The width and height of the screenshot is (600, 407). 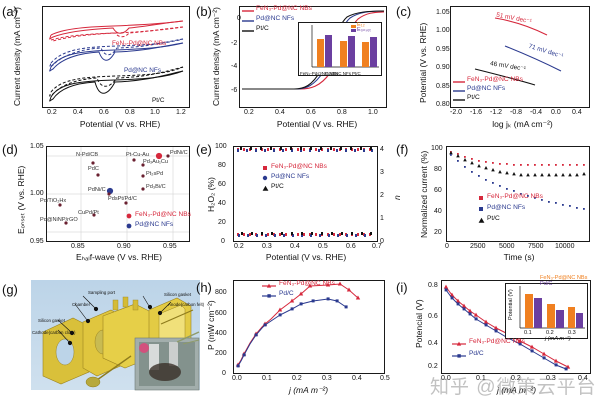 What do you see at coordinates (433, 366) in the screenshot?
I see `panel-i-ytick-0: 0.2` at bounding box center [433, 366].